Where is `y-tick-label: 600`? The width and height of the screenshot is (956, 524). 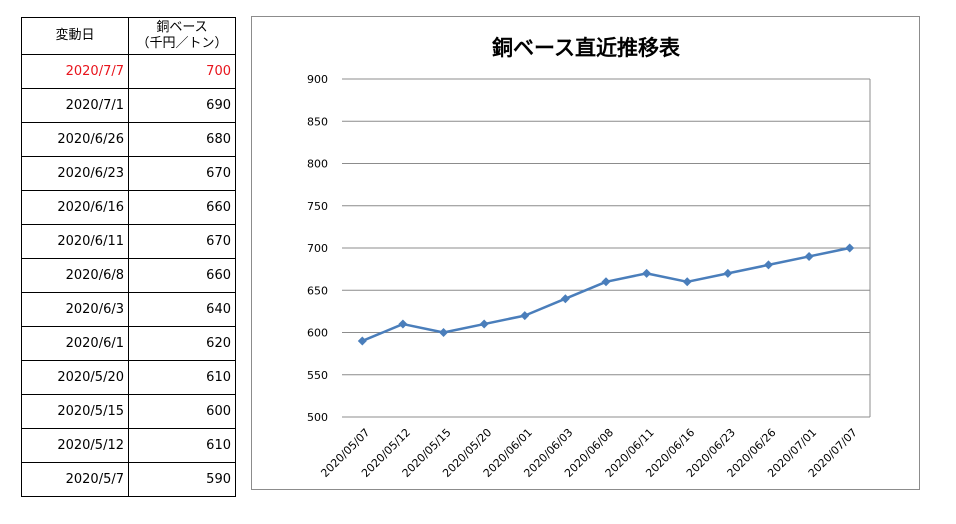 y-tick-label: 600 is located at coordinates (317, 333).